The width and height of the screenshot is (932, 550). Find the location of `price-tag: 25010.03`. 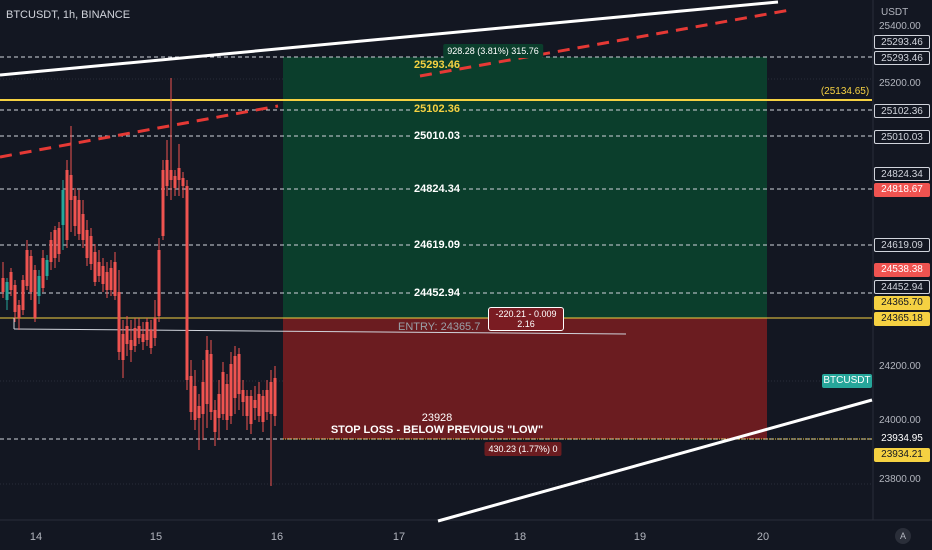

price-tag: 25010.03 is located at coordinates (902, 137).